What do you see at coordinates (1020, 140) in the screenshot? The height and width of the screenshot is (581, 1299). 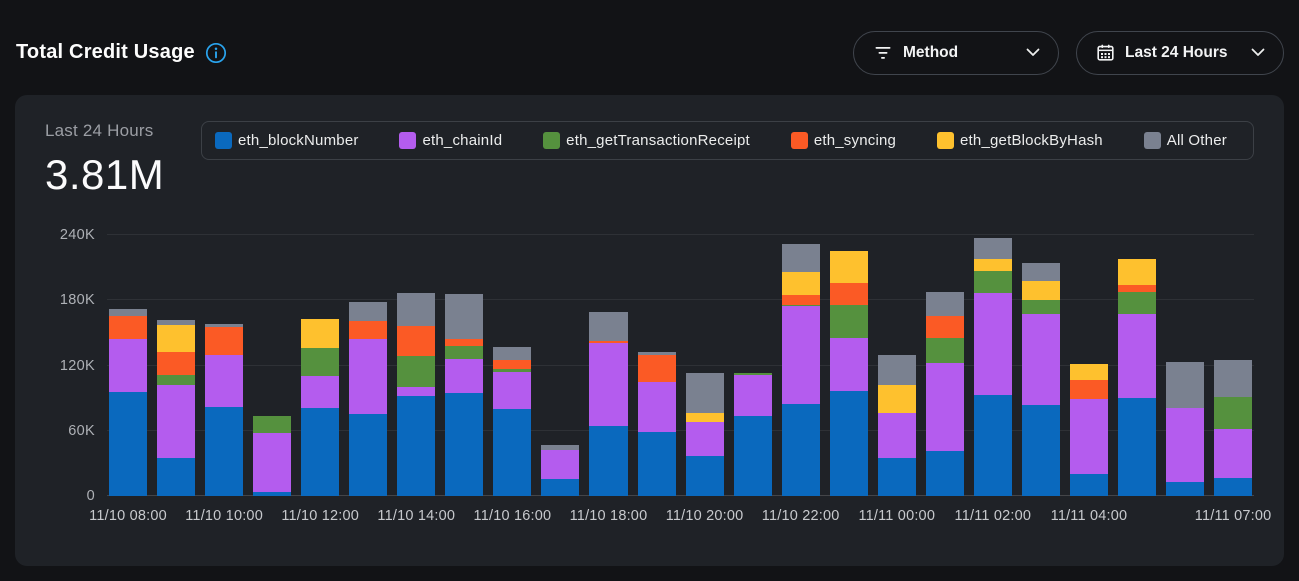 I see `legend-item: eth_getBlockByHash` at bounding box center [1020, 140].